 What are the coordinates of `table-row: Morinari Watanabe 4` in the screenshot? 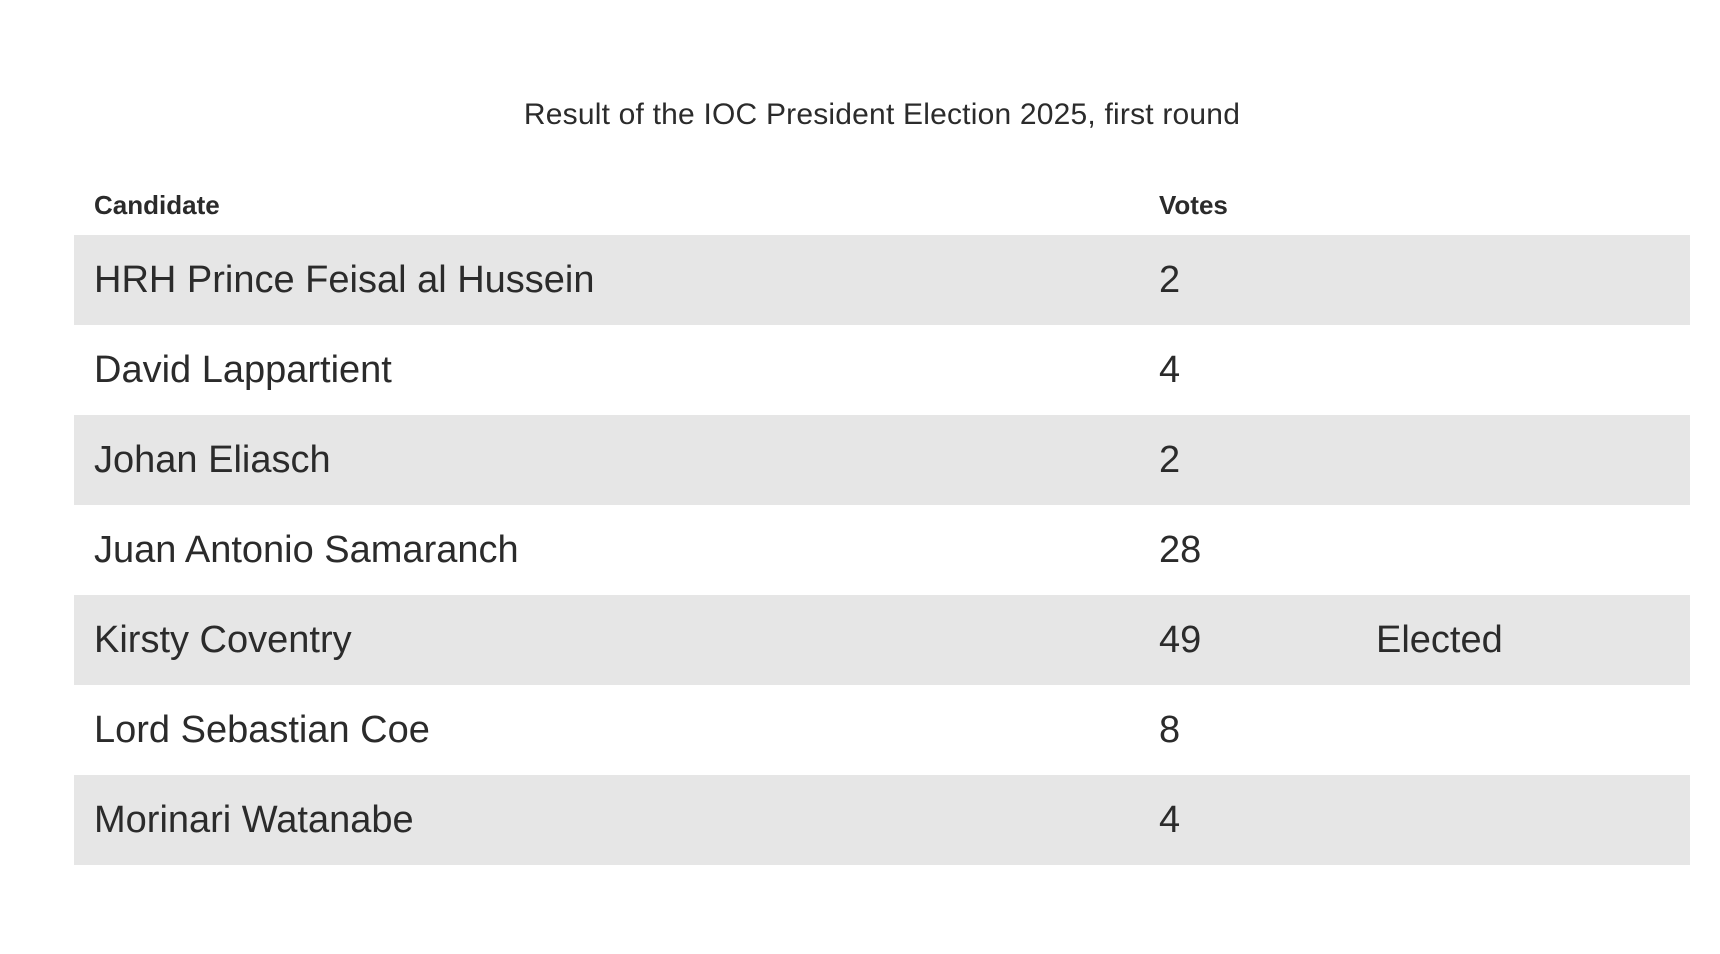 It's located at (882, 820).